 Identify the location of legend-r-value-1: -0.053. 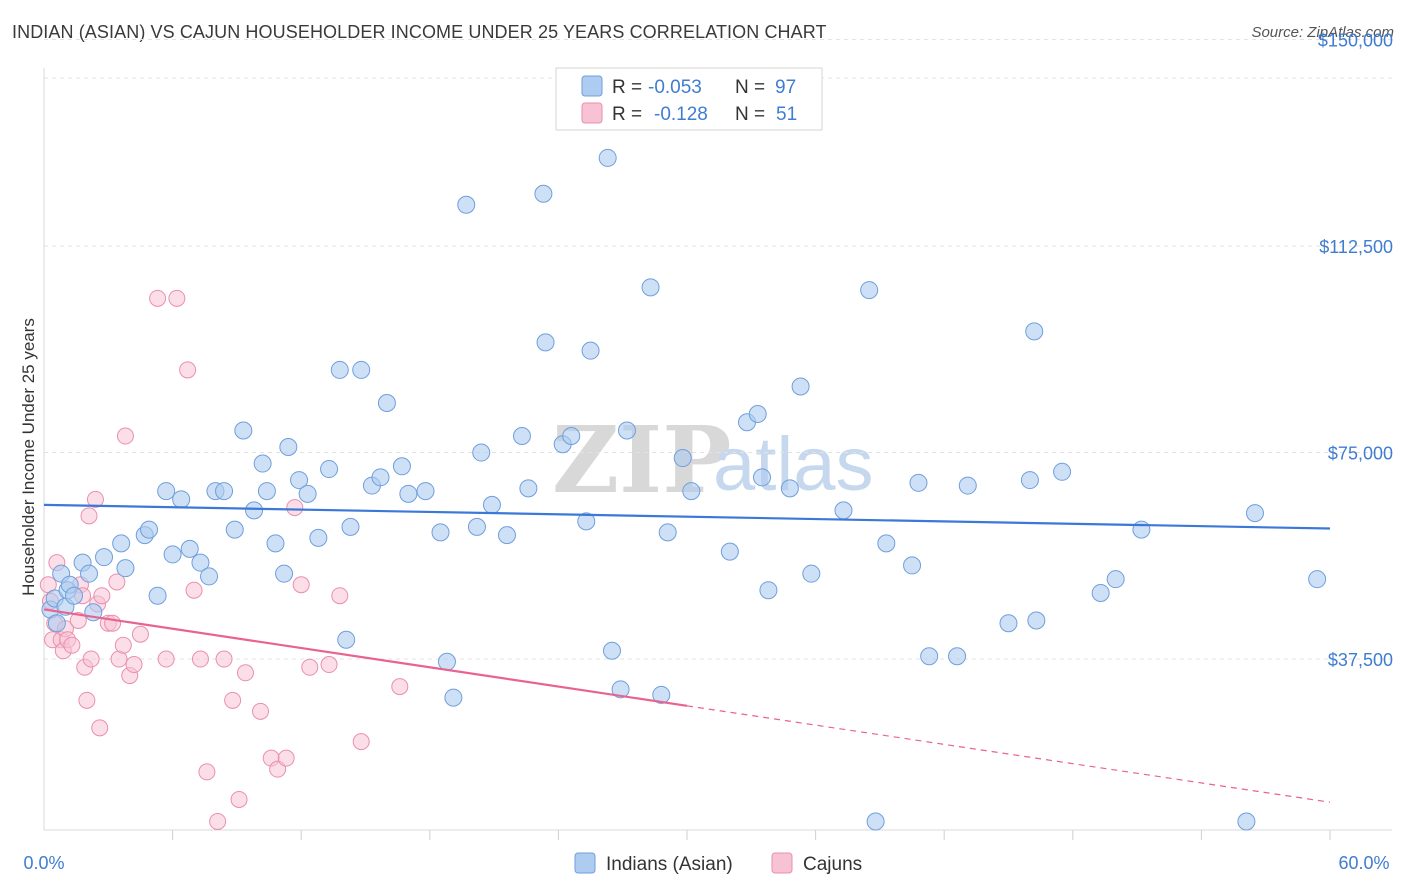
(675, 87).